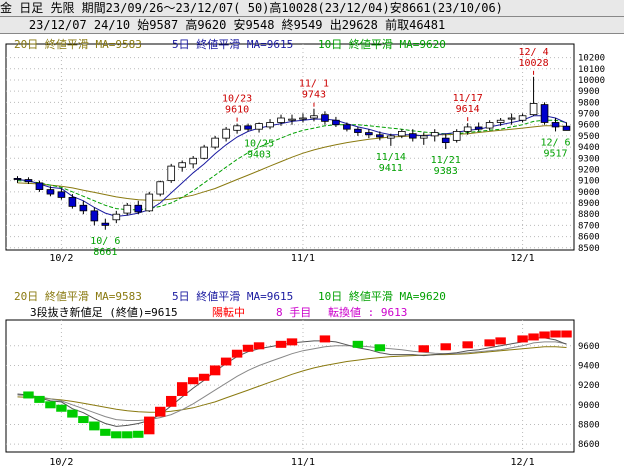 The height and width of the screenshot is (475, 624). Describe the element at coordinates (555, 153) in the screenshot. I see `low-value-label: 9517` at that location.